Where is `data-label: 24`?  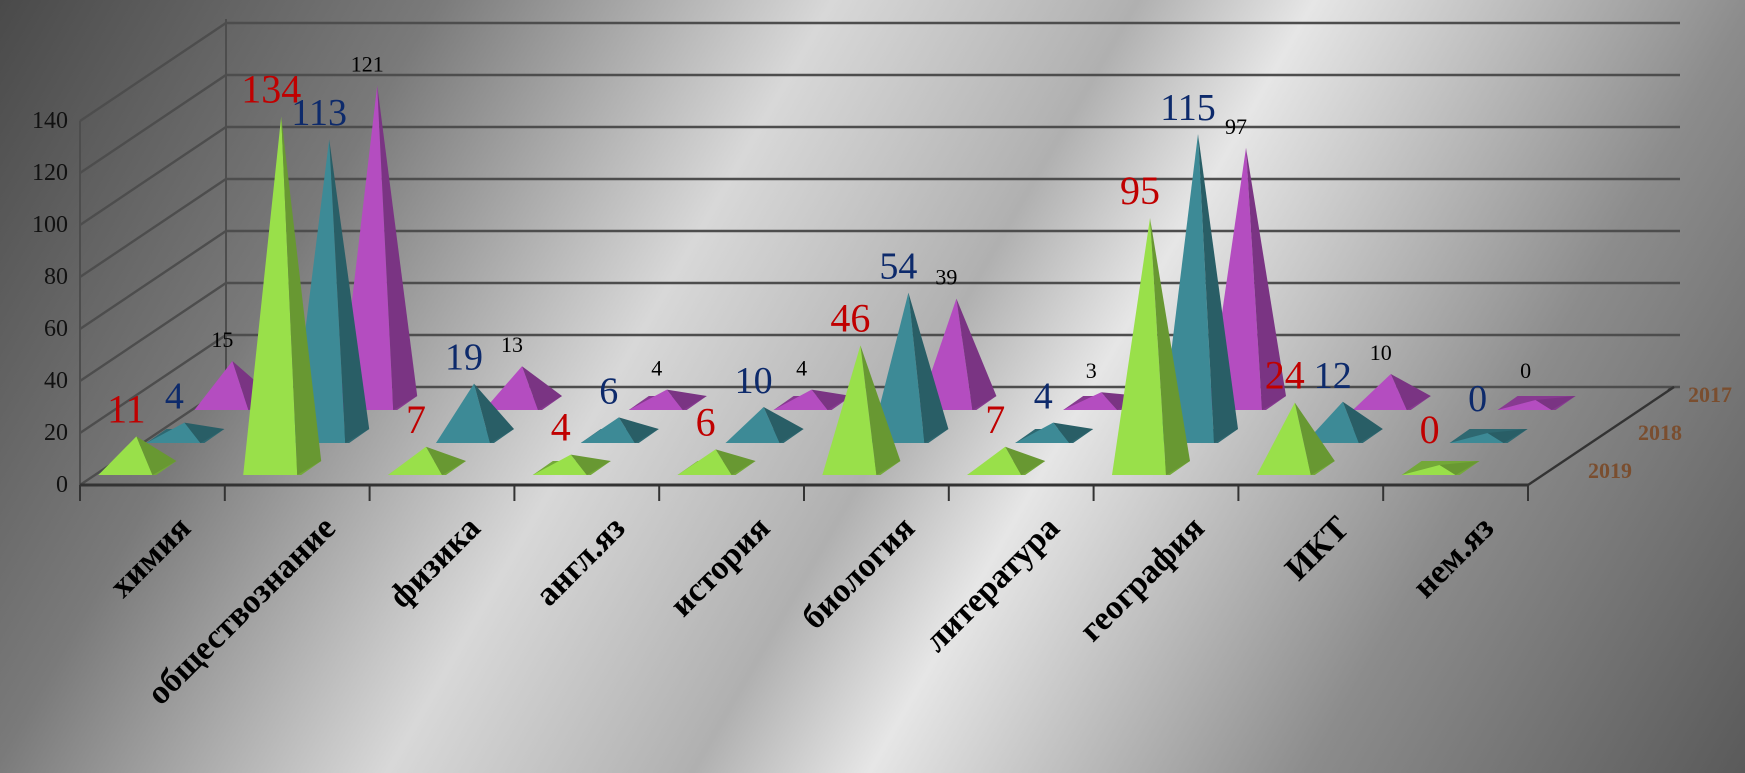
data-label: 24 is located at coordinates (1285, 375).